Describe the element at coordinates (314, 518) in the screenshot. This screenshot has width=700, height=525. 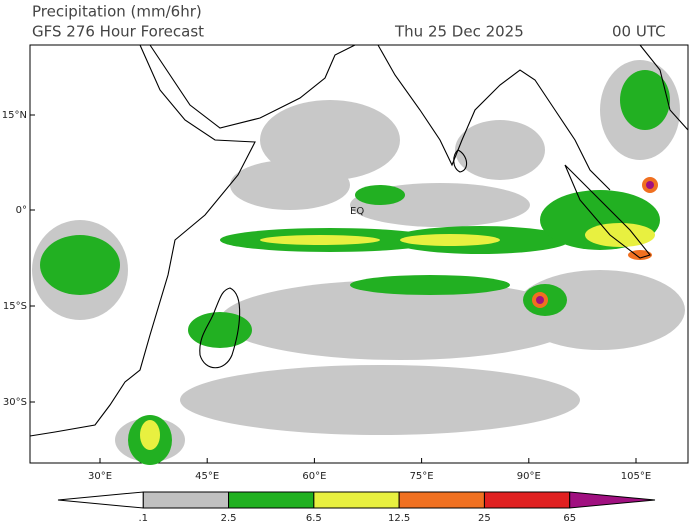
I see `colorbar-label: 6.5` at that location.